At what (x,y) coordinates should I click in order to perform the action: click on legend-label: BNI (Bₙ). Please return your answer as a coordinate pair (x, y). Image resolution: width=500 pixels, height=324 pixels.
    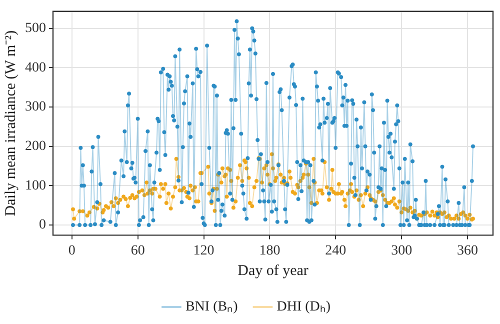
    Looking at the image, I should click on (211, 307).